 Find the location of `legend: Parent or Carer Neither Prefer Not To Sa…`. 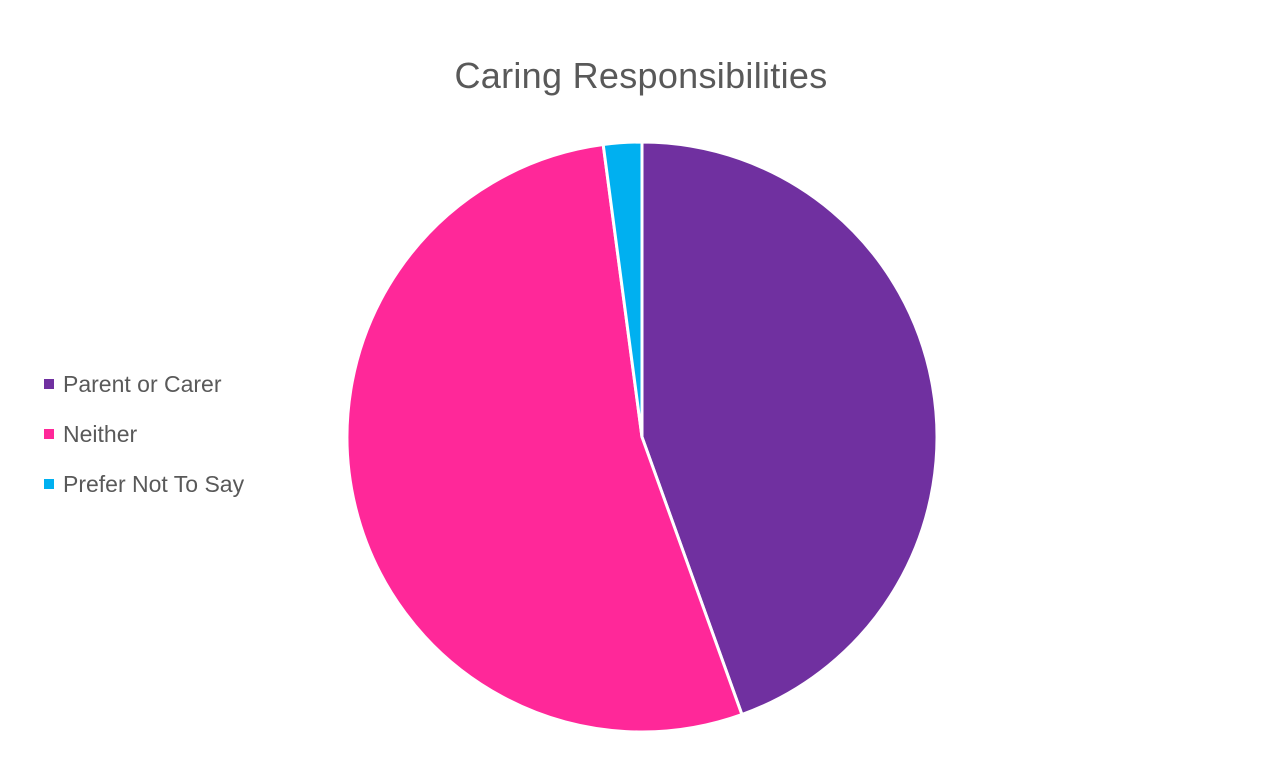

legend: Parent or Carer Neither Prefer Not To Sa… is located at coordinates (144, 445).